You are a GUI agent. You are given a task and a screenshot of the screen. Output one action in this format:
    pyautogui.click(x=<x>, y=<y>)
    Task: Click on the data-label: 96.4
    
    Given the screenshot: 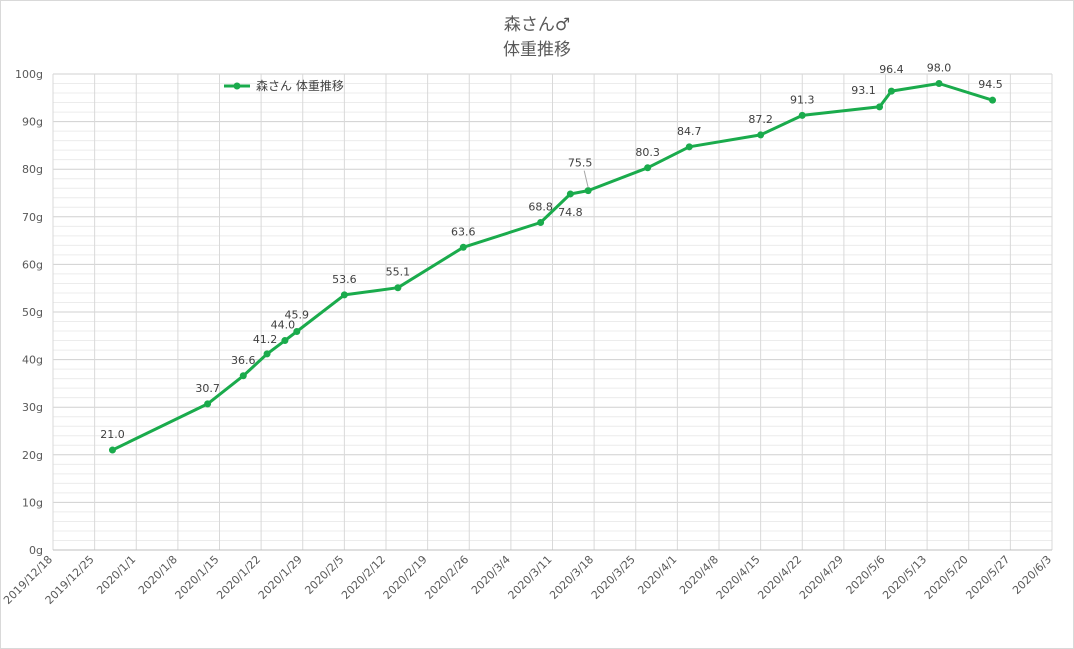 What is the action you would take?
    pyautogui.click(x=891, y=69)
    